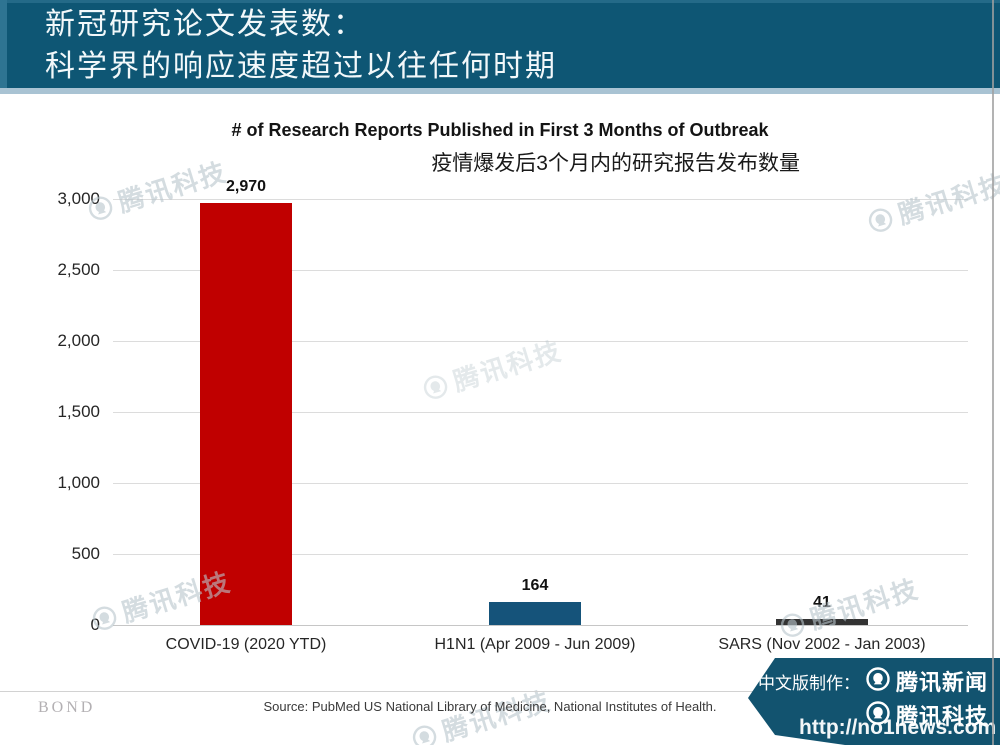 Image resolution: width=1000 pixels, height=745 pixels. Describe the element at coordinates (822, 644) in the screenshot. I see `x-category-label: SARS (Nov 2002 - Jan 2003)` at that location.